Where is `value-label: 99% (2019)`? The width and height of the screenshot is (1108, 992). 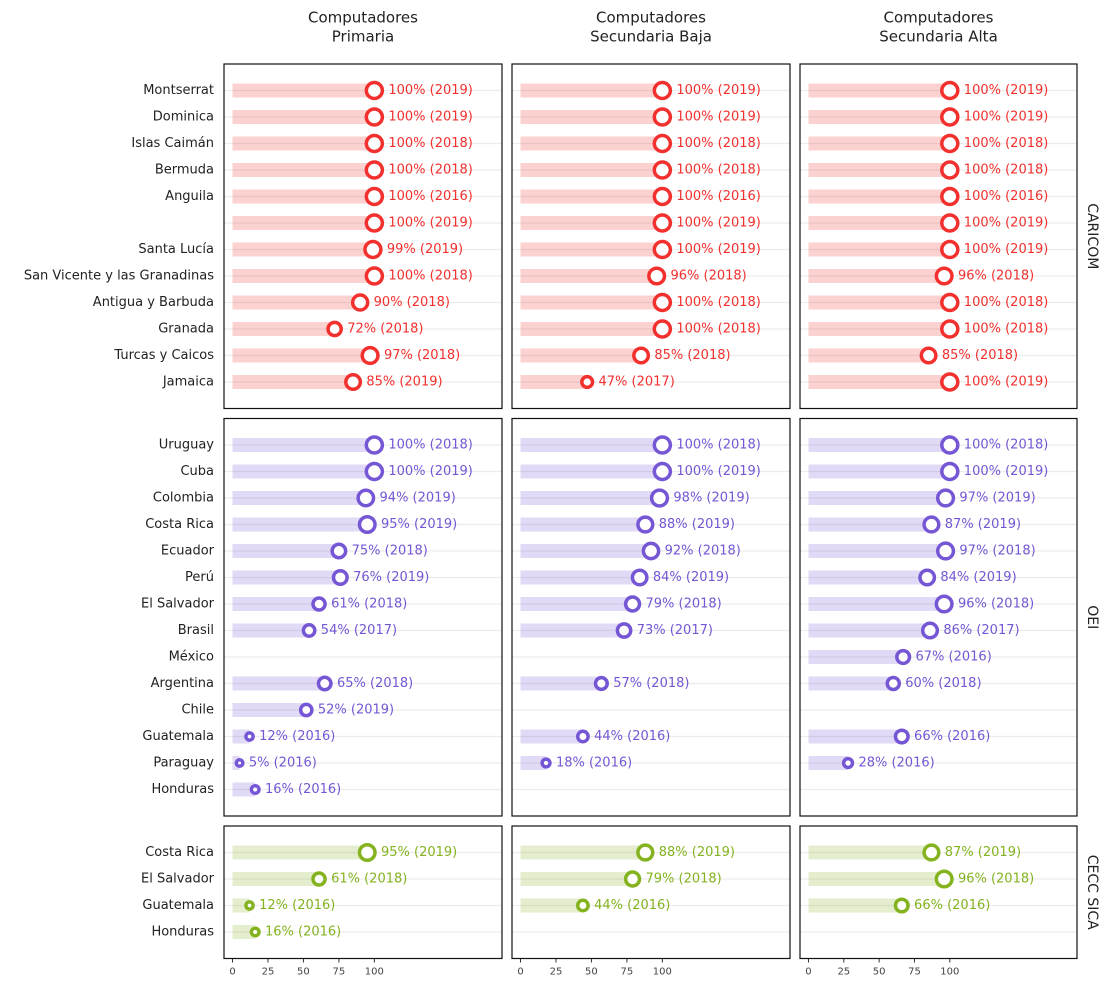 value-label: 99% (2019) is located at coordinates (425, 249).